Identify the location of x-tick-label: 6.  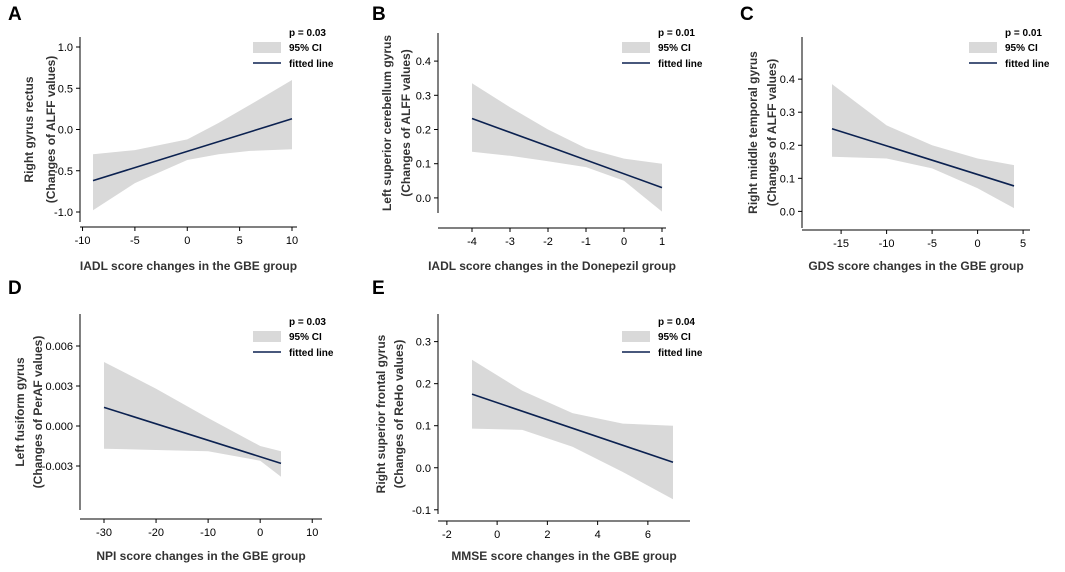
(648, 535).